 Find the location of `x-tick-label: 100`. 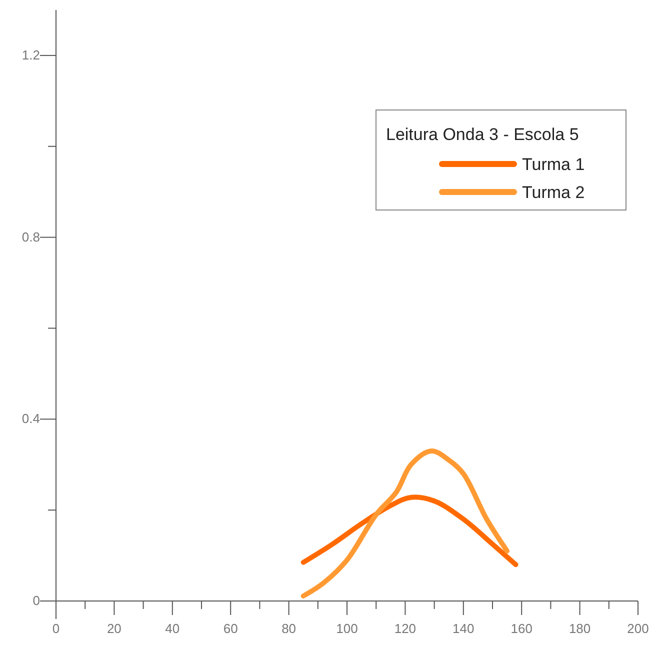

x-tick-label: 100 is located at coordinates (347, 628).